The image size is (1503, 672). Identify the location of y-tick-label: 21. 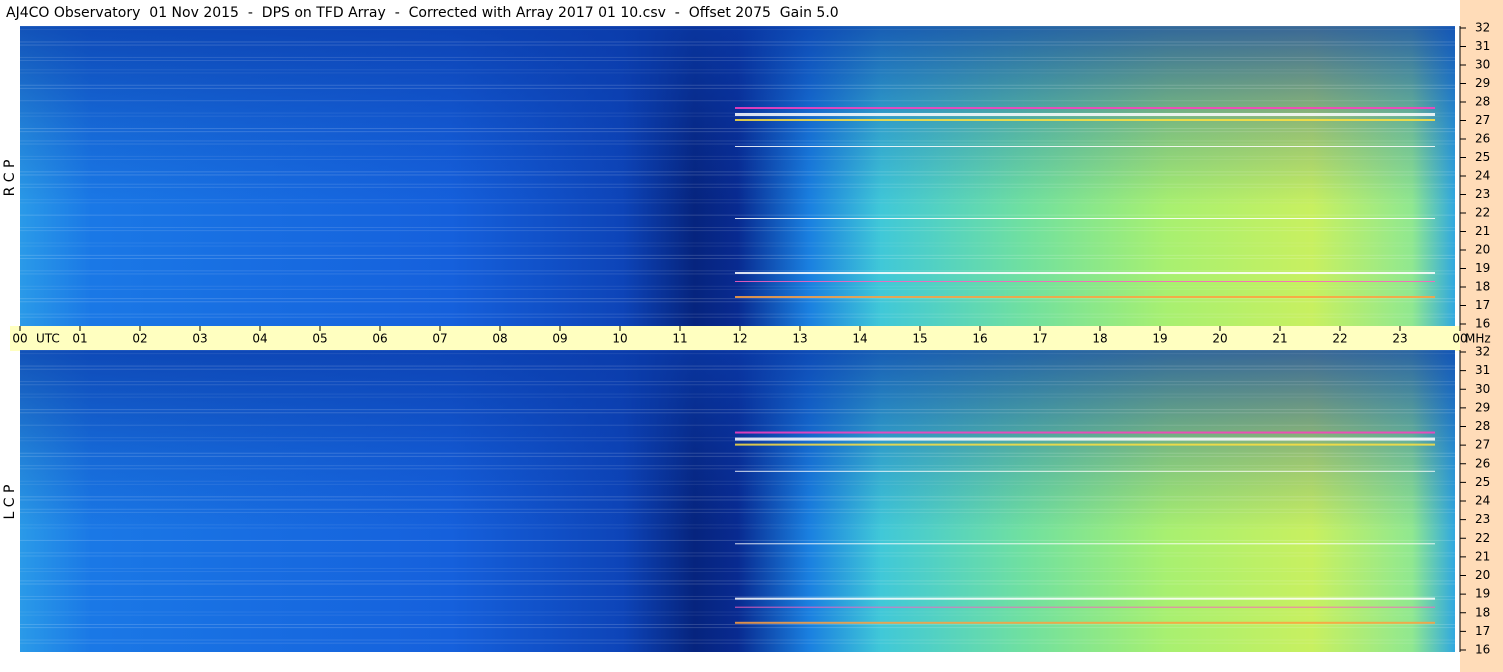
(1482, 231).